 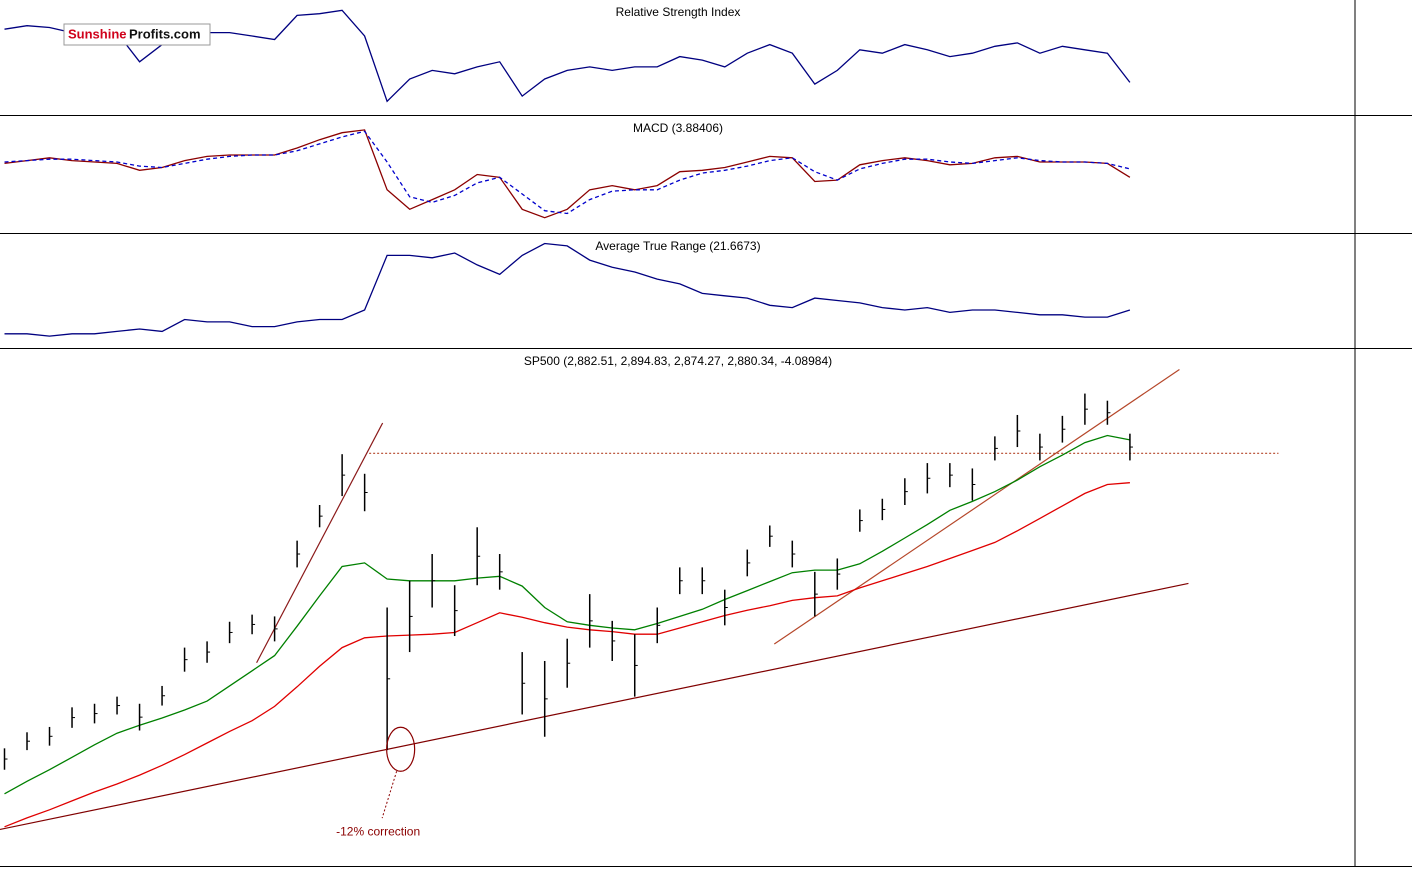 I want to click on logo: Sunshine Profits.com, so click(x=137, y=34).